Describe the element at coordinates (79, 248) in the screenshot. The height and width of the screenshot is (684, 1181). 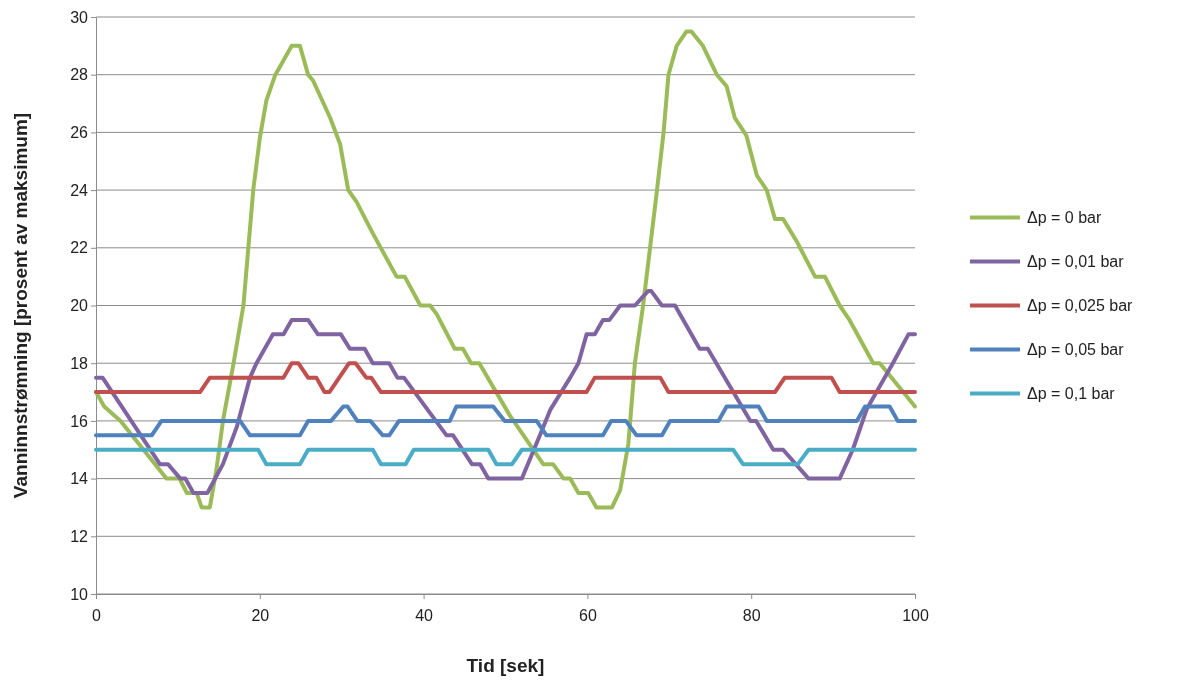
I see `y-tick-label: 22` at that location.